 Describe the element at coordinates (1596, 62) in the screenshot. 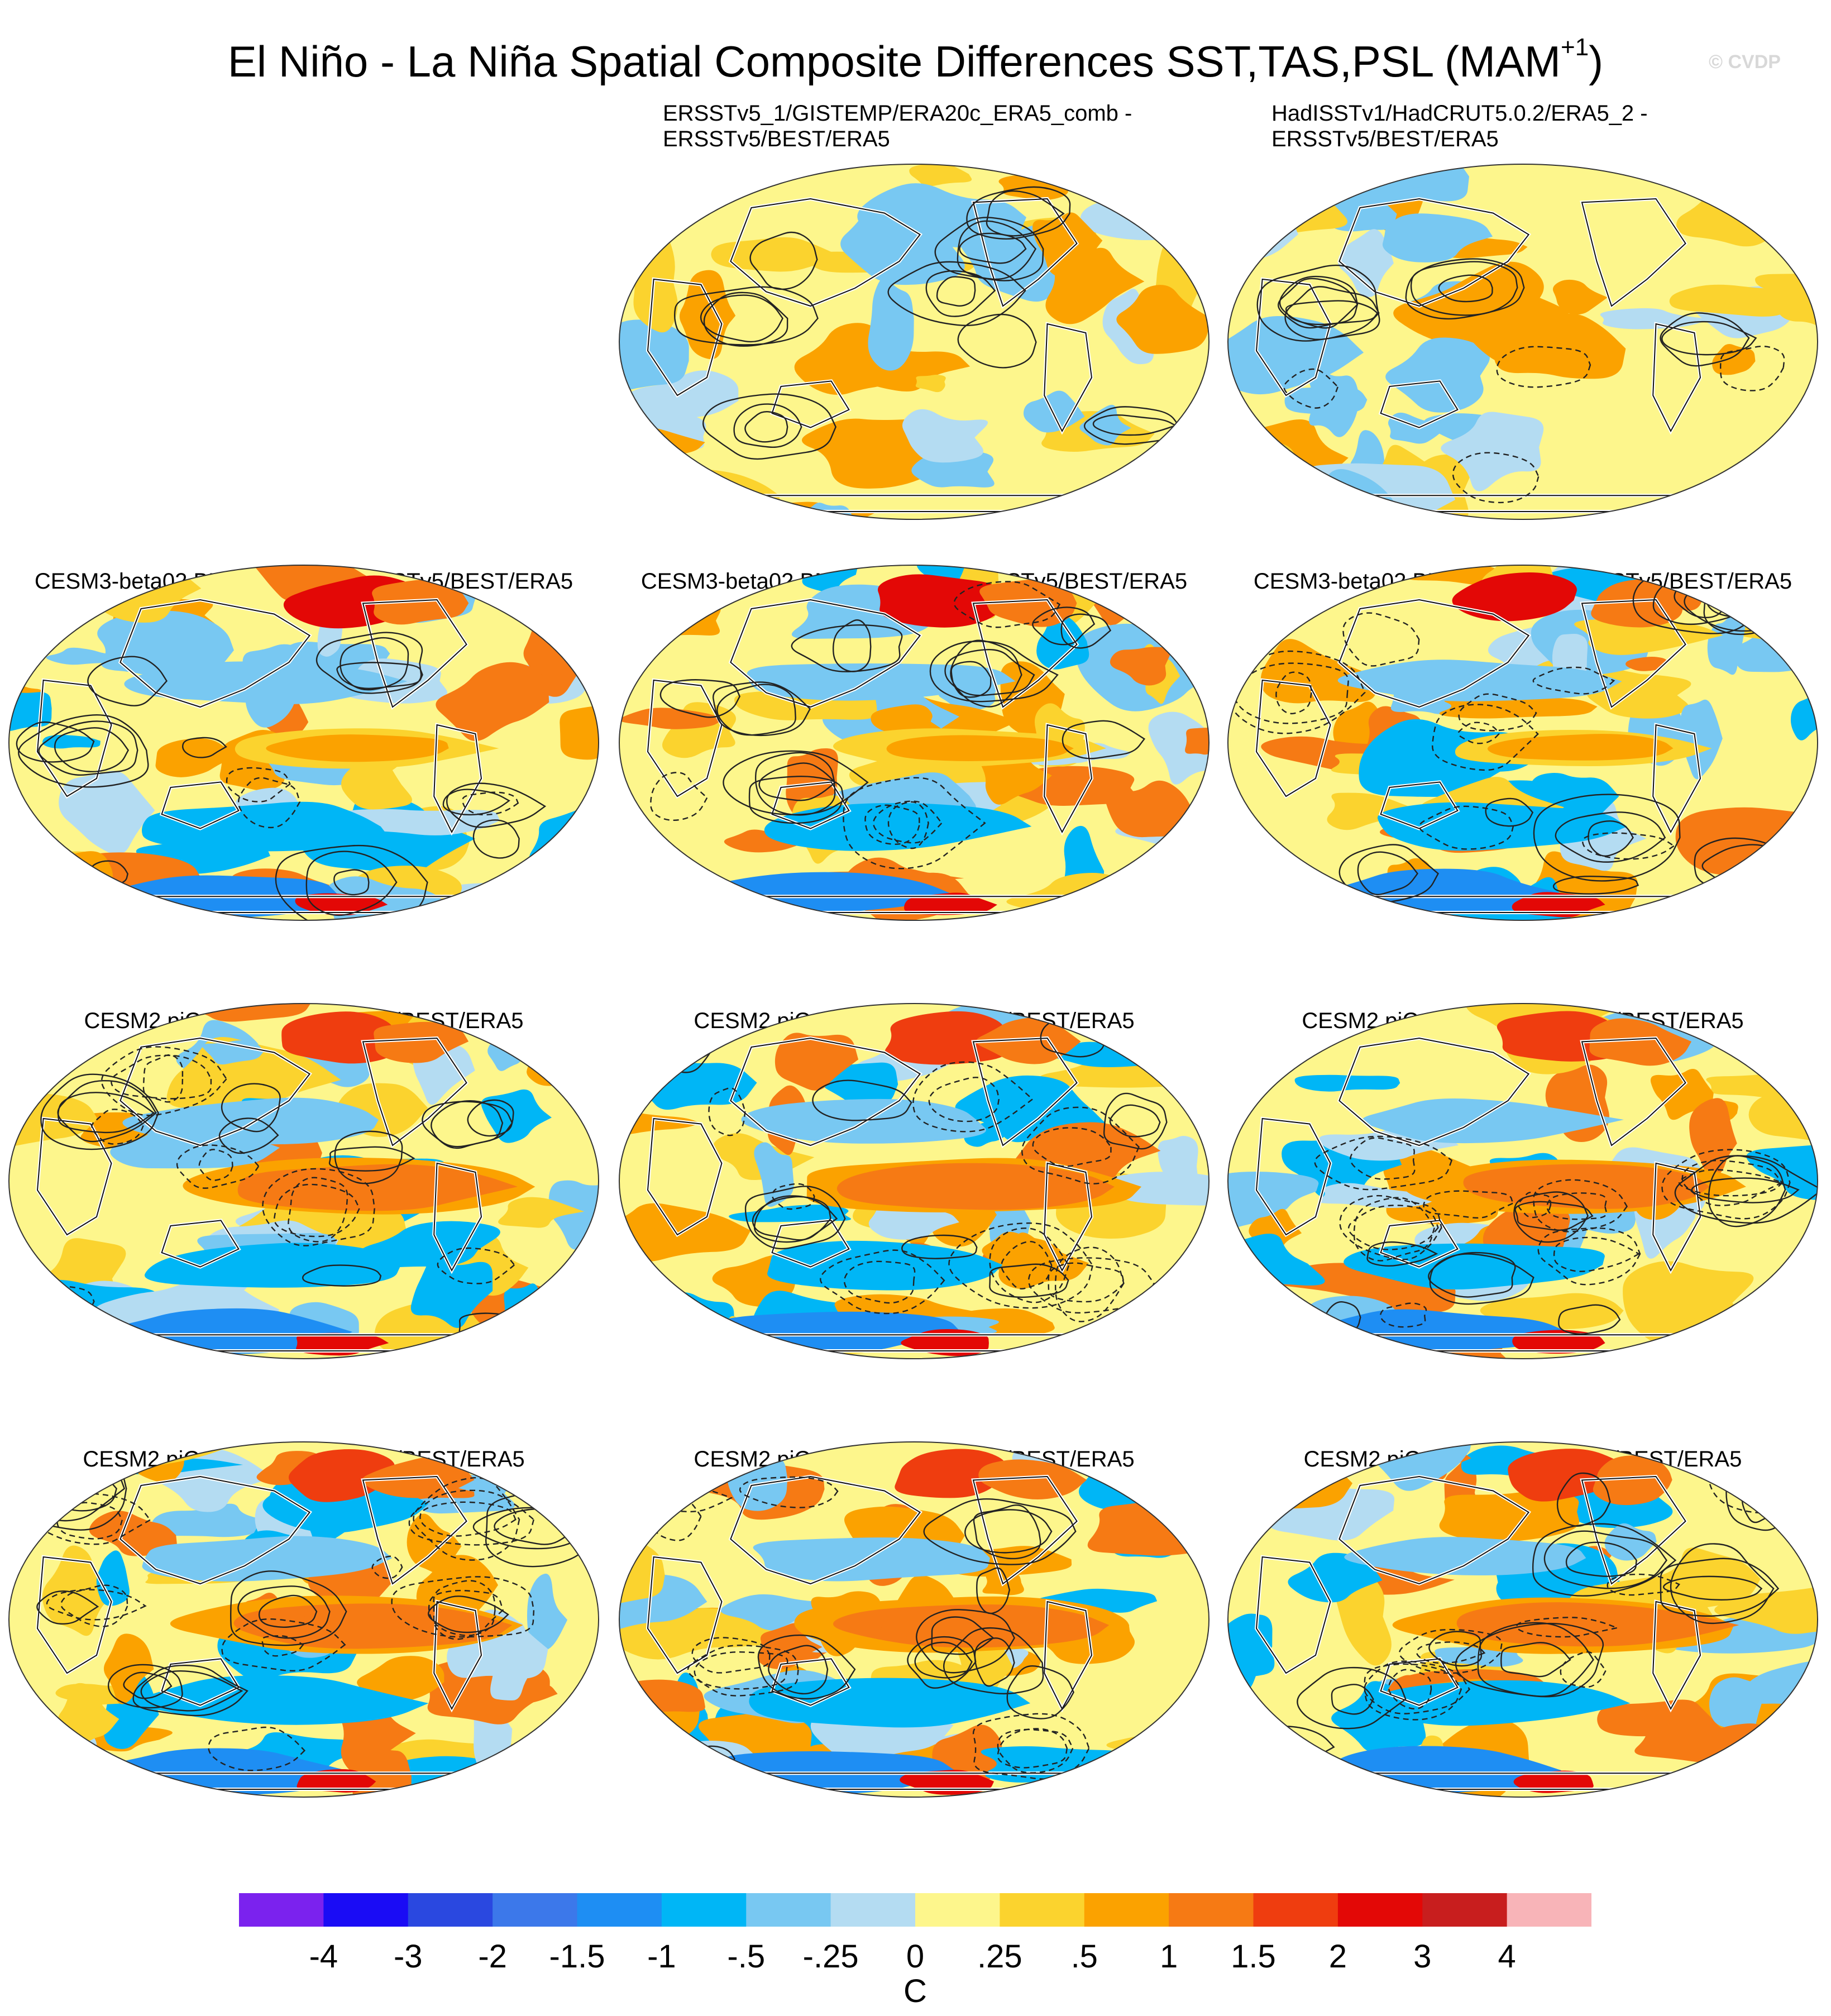

I see `figure-title-close: )` at that location.